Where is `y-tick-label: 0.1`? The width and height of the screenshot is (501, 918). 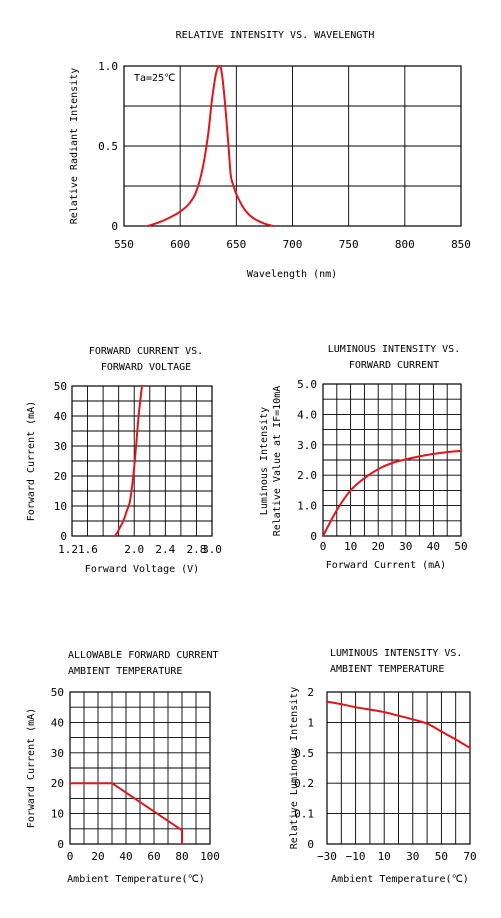 y-tick-label: 0.1 is located at coordinates (304, 814).